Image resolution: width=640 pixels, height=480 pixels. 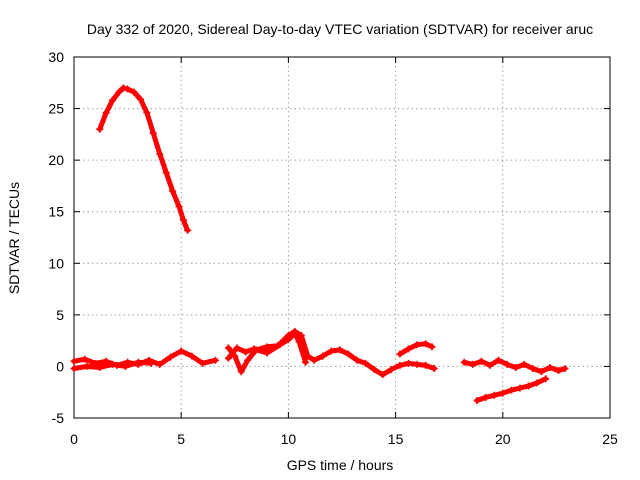 I want to click on y-tick-label: -5, so click(x=58, y=418).